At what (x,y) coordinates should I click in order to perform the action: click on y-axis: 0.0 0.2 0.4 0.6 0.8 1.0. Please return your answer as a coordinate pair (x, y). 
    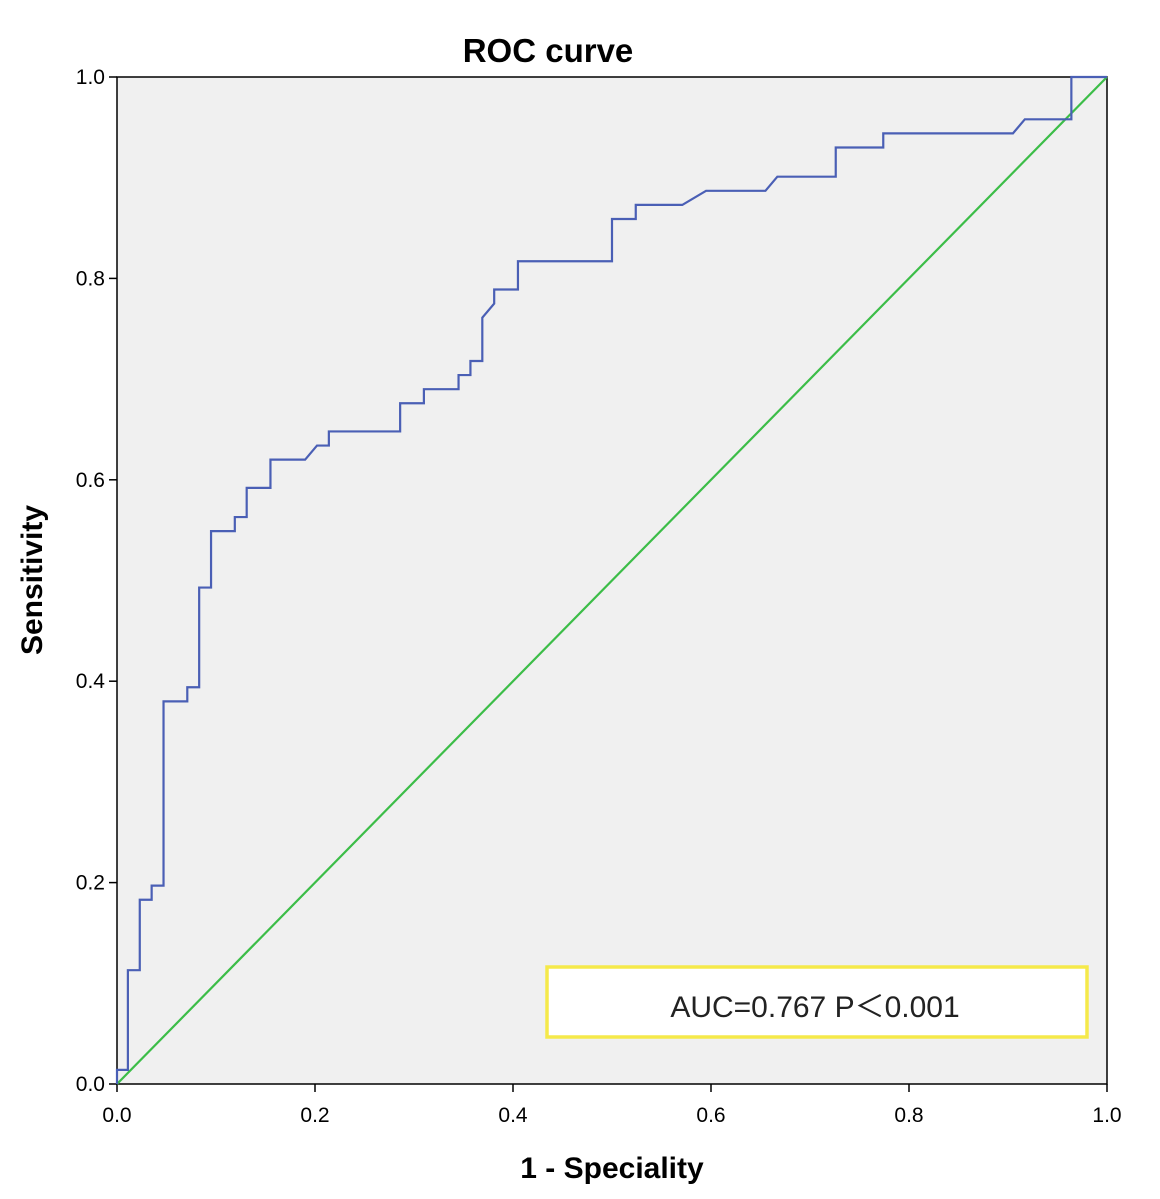
    Looking at the image, I should click on (96, 581).